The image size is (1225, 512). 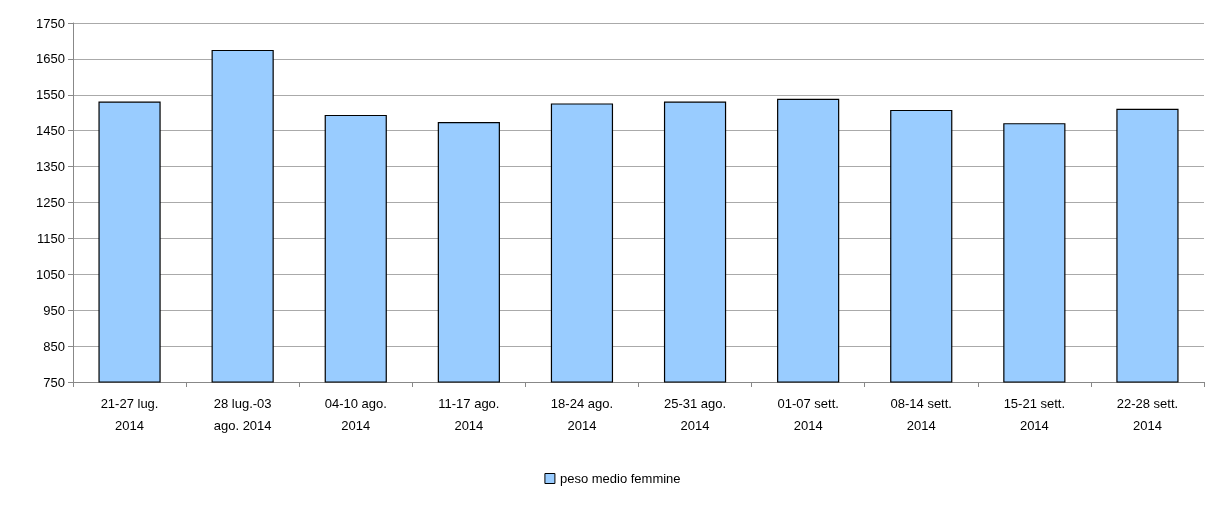 I want to click on y-tick-label: 1650, so click(x=50, y=59).